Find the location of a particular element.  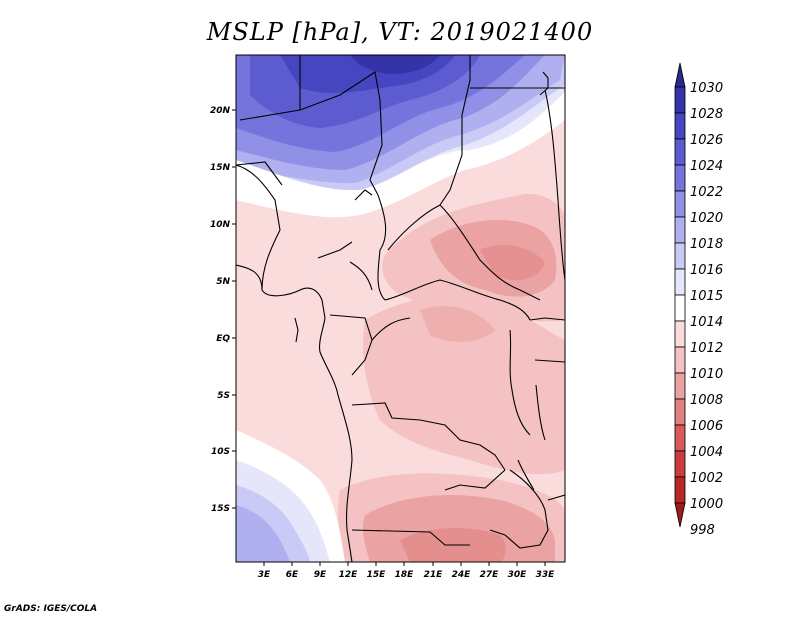

lon-label: 21E is located at coordinates (434, 575).